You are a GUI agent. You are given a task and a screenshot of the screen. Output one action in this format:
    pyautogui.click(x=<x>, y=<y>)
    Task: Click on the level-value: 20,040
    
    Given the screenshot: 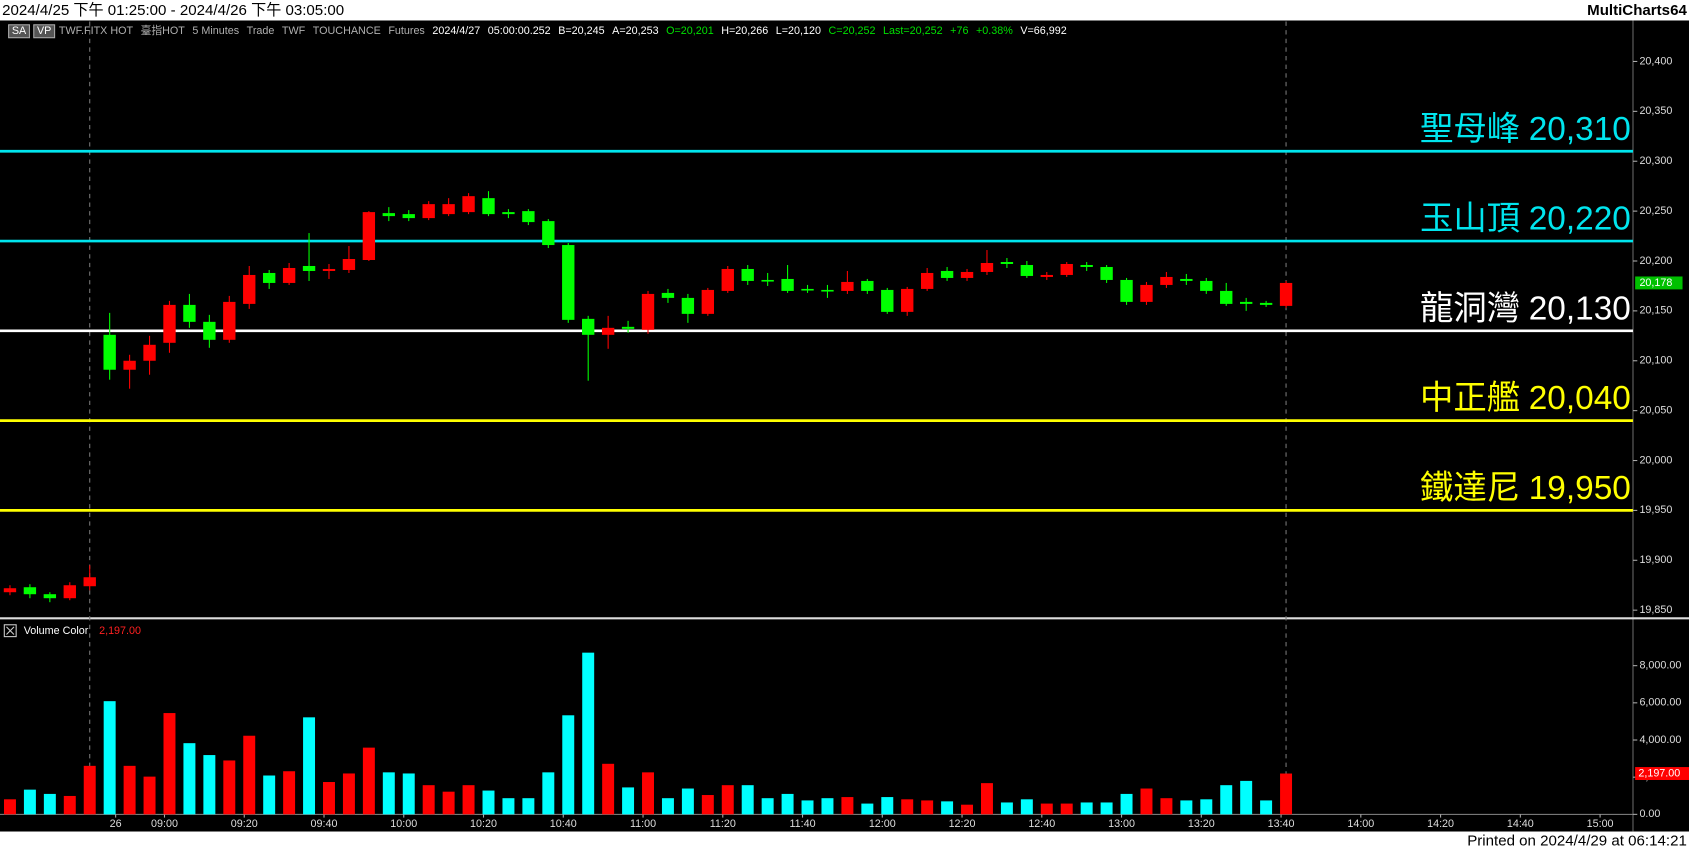 What is the action you would take?
    pyautogui.click(x=1580, y=398)
    